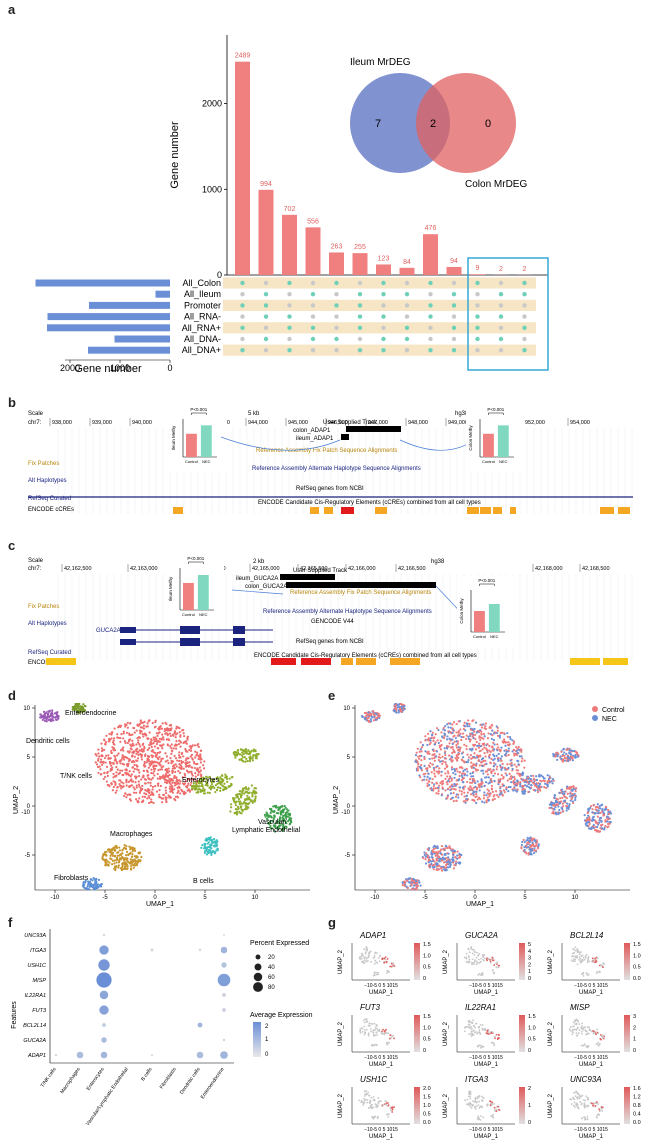 The image size is (650, 1147). I want to click on browser-tick: 952,000, so click(535, 423).